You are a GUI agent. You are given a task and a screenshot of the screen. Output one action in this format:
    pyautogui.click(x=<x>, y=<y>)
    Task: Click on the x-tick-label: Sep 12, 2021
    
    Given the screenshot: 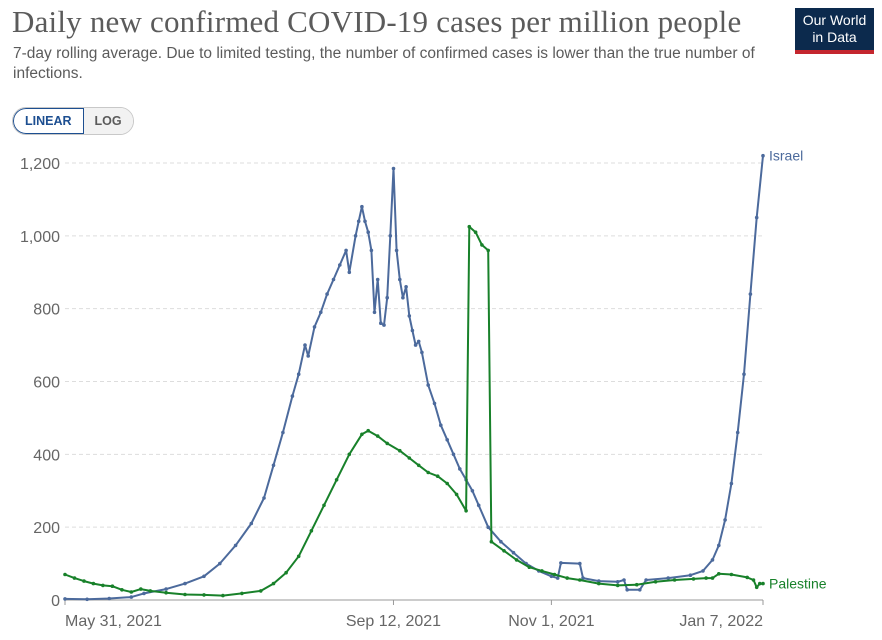 What is the action you would take?
    pyautogui.click(x=393, y=621)
    